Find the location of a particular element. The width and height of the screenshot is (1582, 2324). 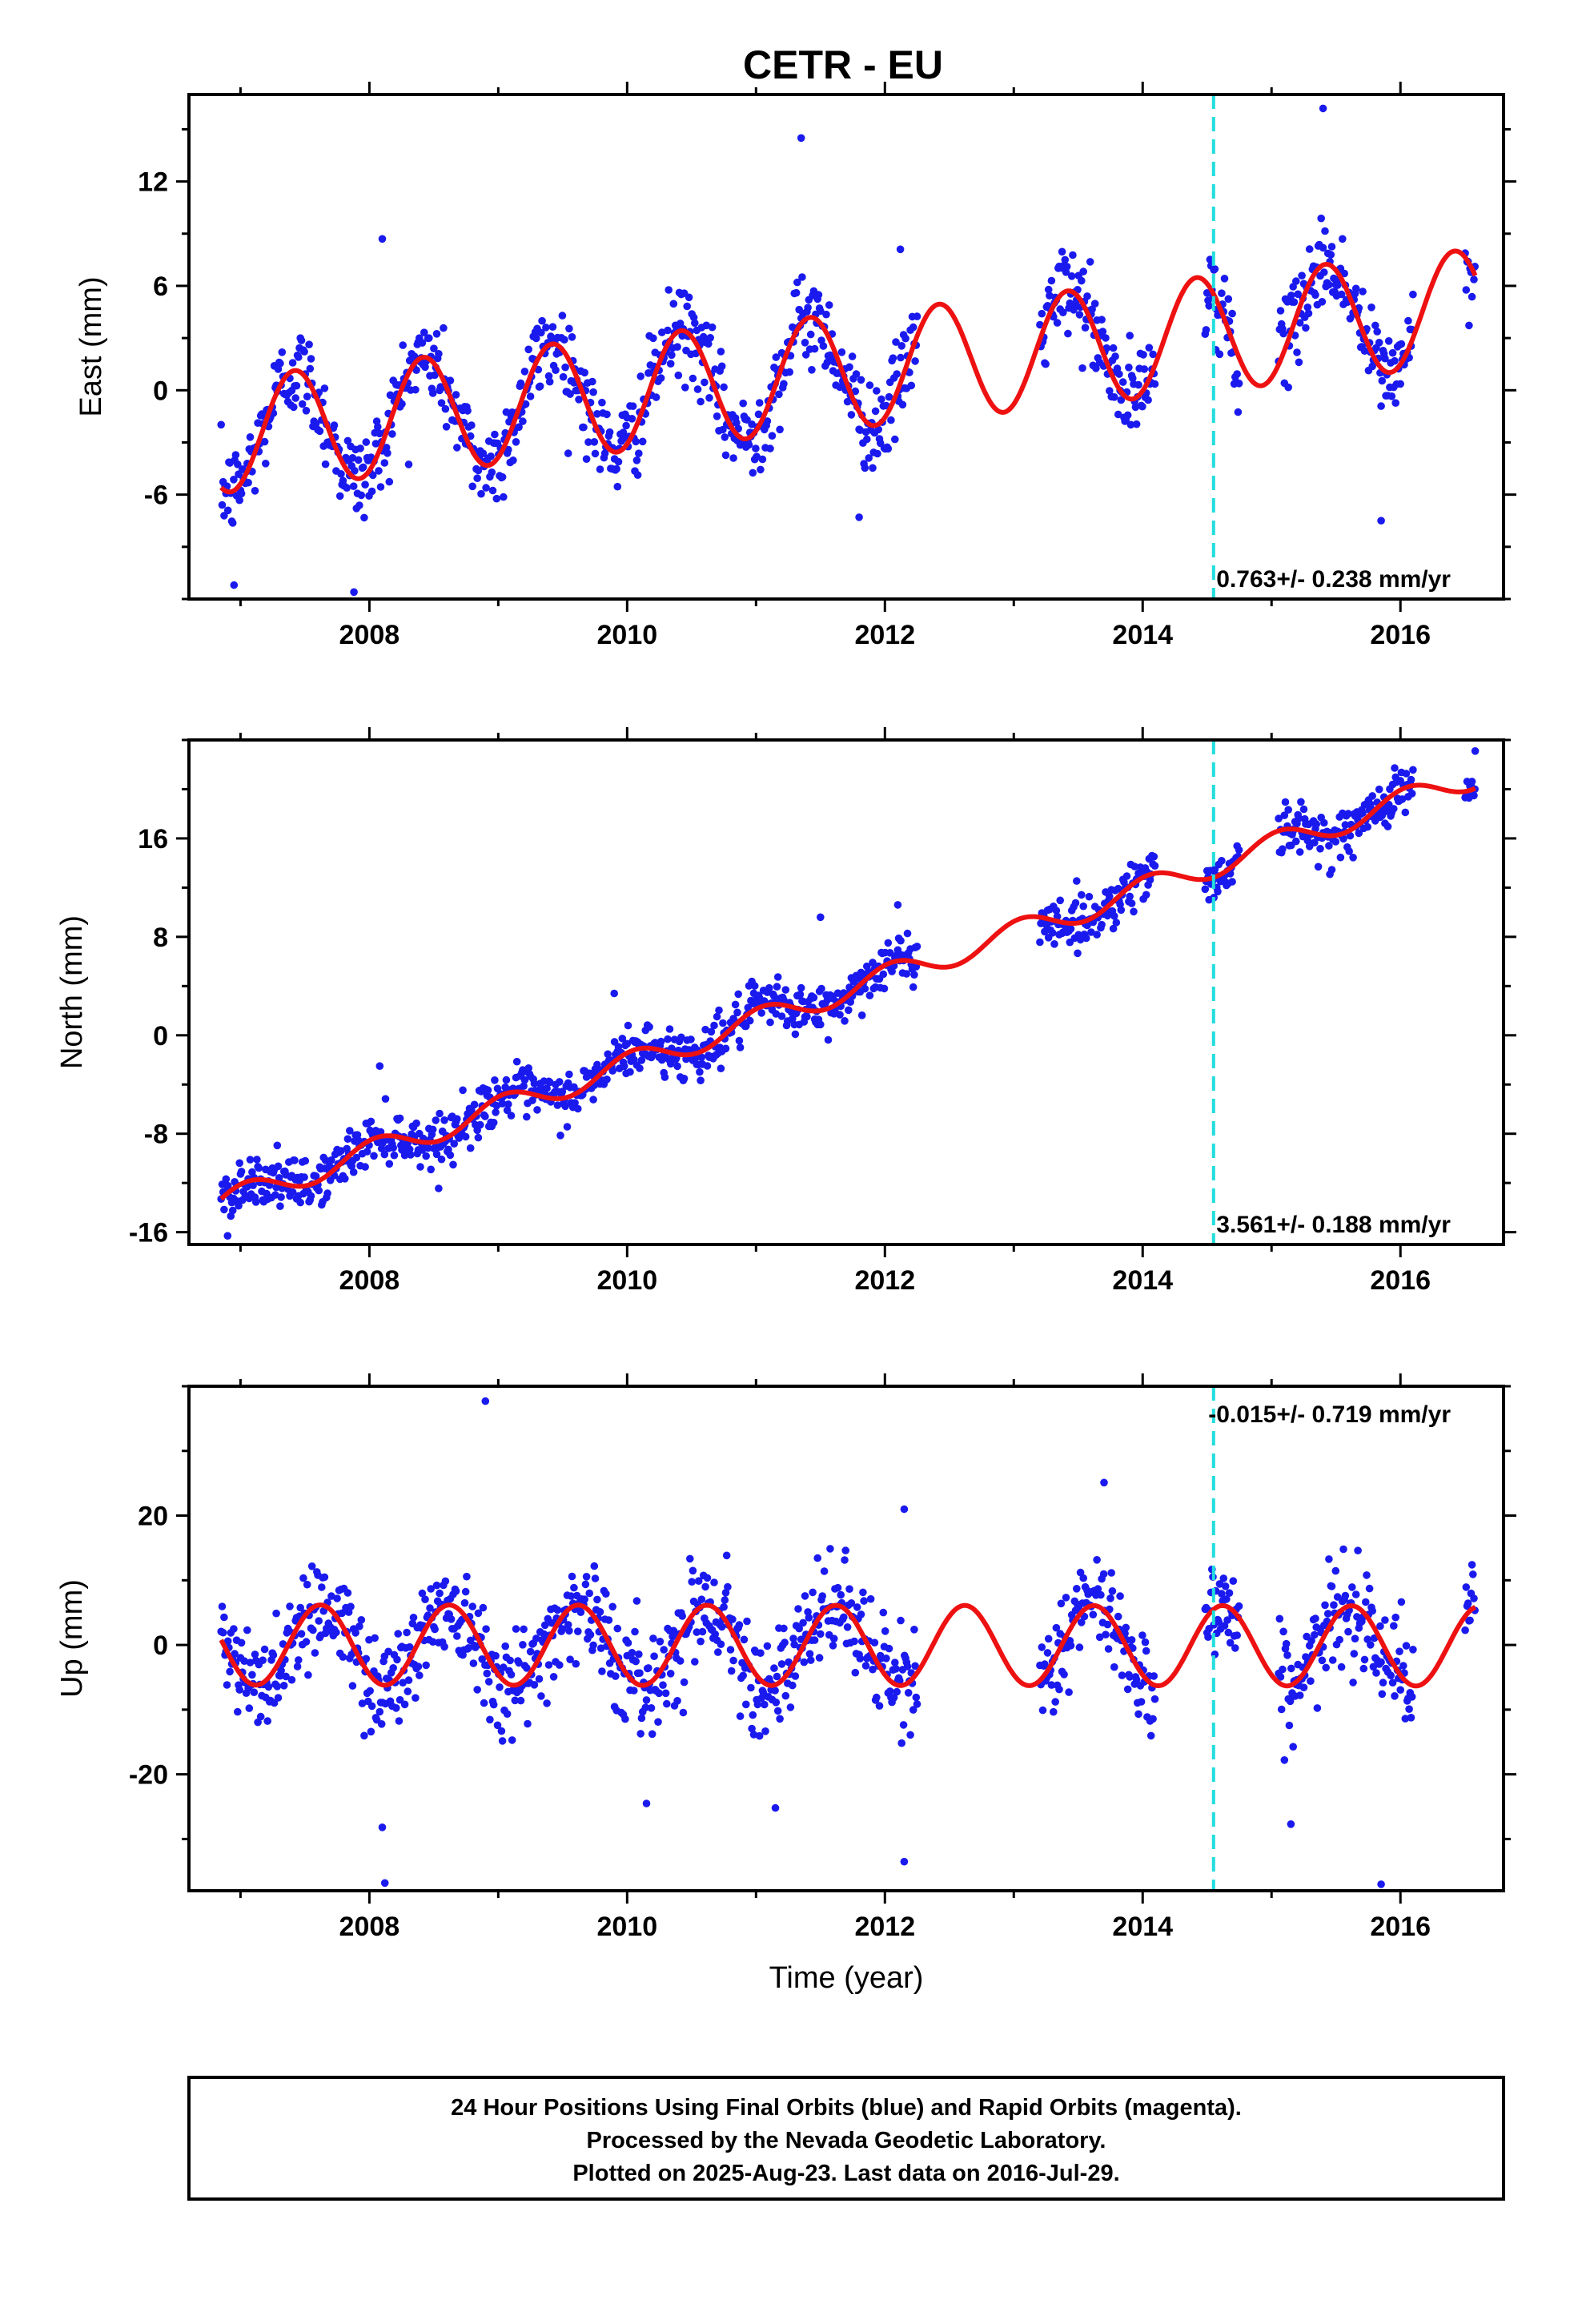

outlier-point is located at coordinates (384, 1884).